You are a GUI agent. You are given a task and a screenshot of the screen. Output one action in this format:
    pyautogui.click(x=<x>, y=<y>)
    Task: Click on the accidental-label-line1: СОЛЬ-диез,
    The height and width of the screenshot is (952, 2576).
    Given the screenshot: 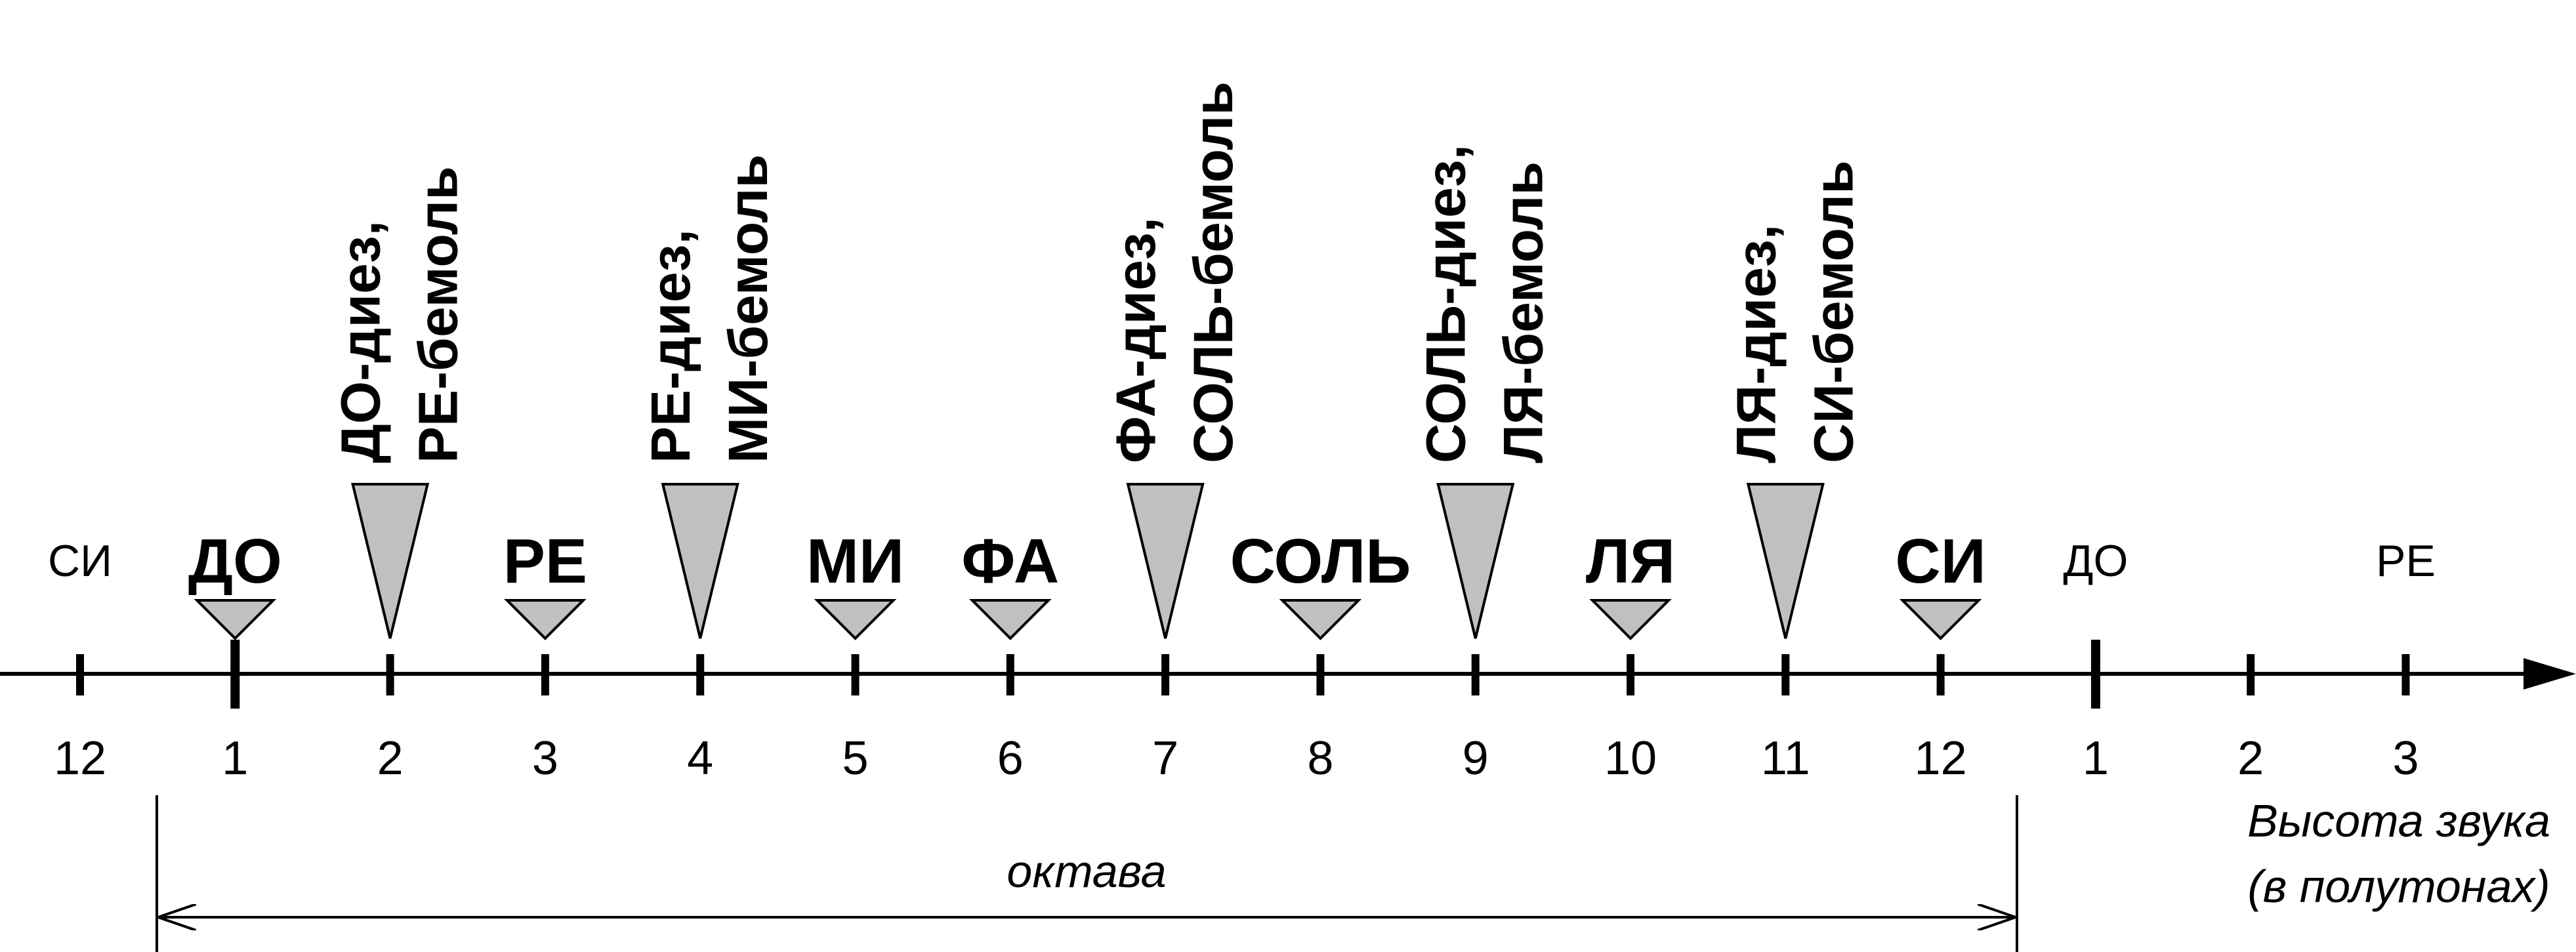 What is the action you would take?
    pyautogui.click(x=1446, y=303)
    